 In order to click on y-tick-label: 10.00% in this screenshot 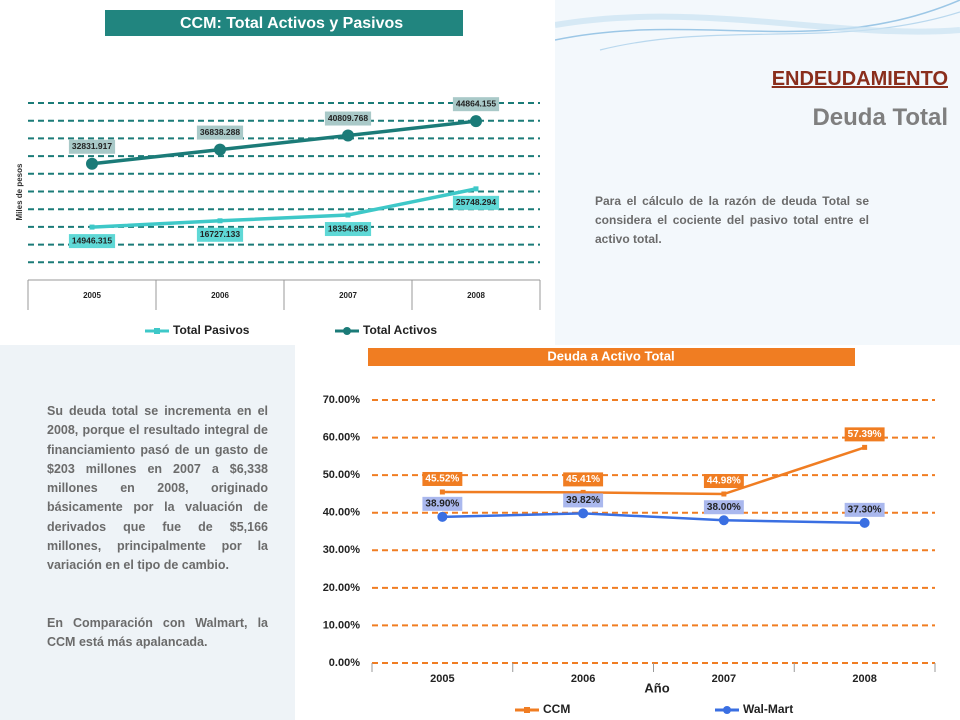, I will do `click(342, 625)`.